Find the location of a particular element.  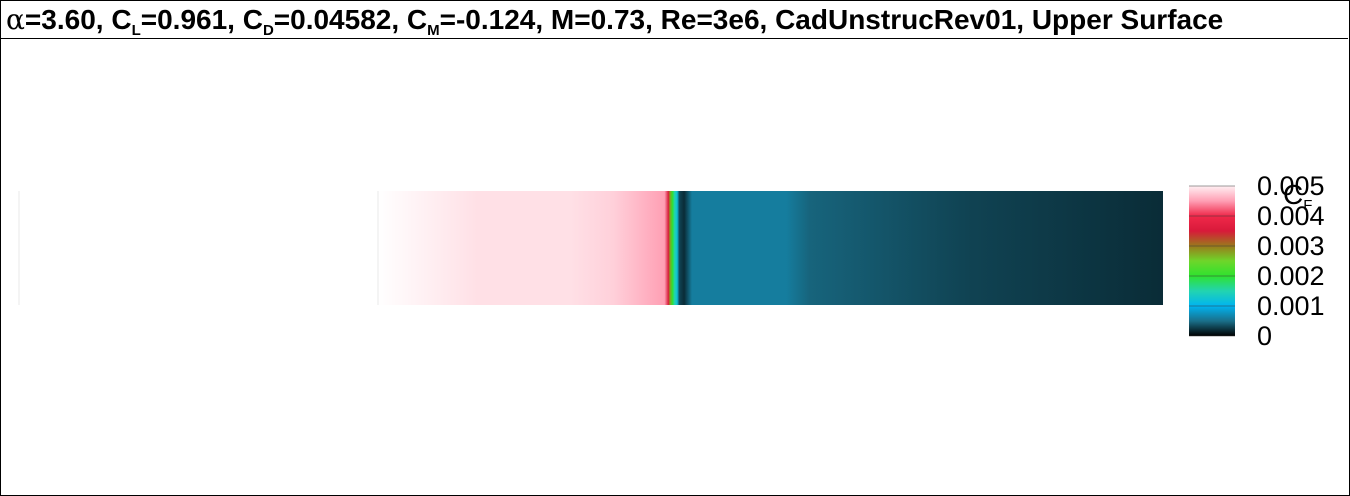

title-cl-sub: L is located at coordinates (136, 30).